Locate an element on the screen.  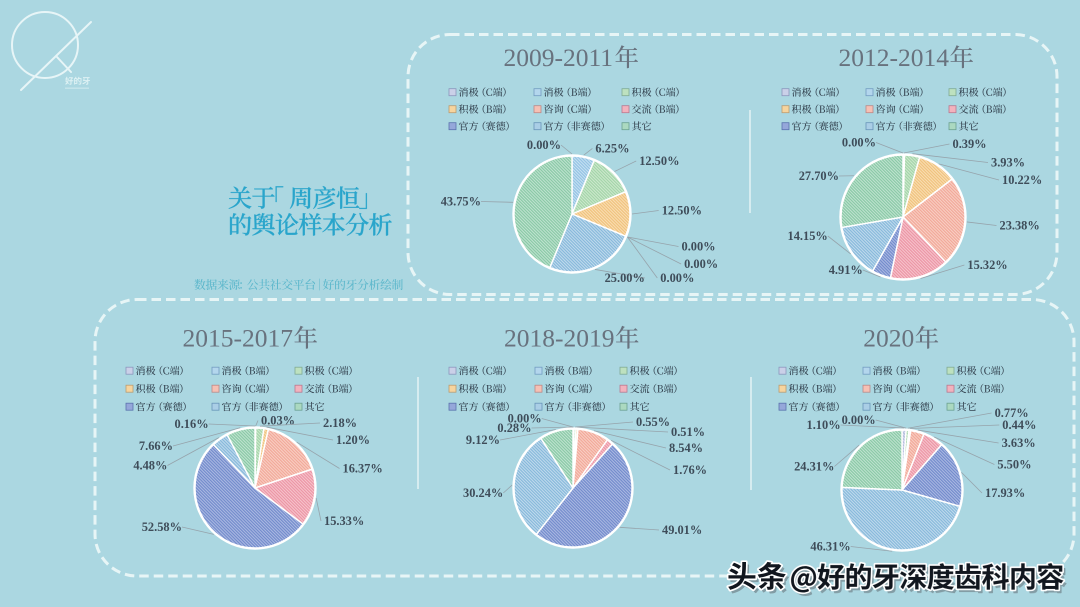
svg-text: 17.93% is located at coordinates (1005, 493).